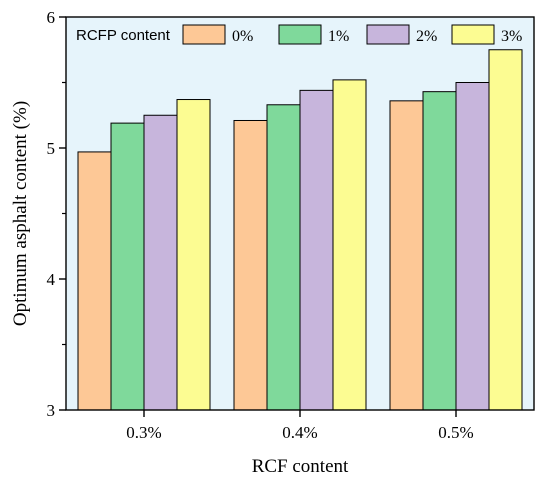 This screenshot has height=480, width=550. Describe the element at coordinates (338, 36) in the screenshot. I see `legend-label-1pct: 1%` at that location.